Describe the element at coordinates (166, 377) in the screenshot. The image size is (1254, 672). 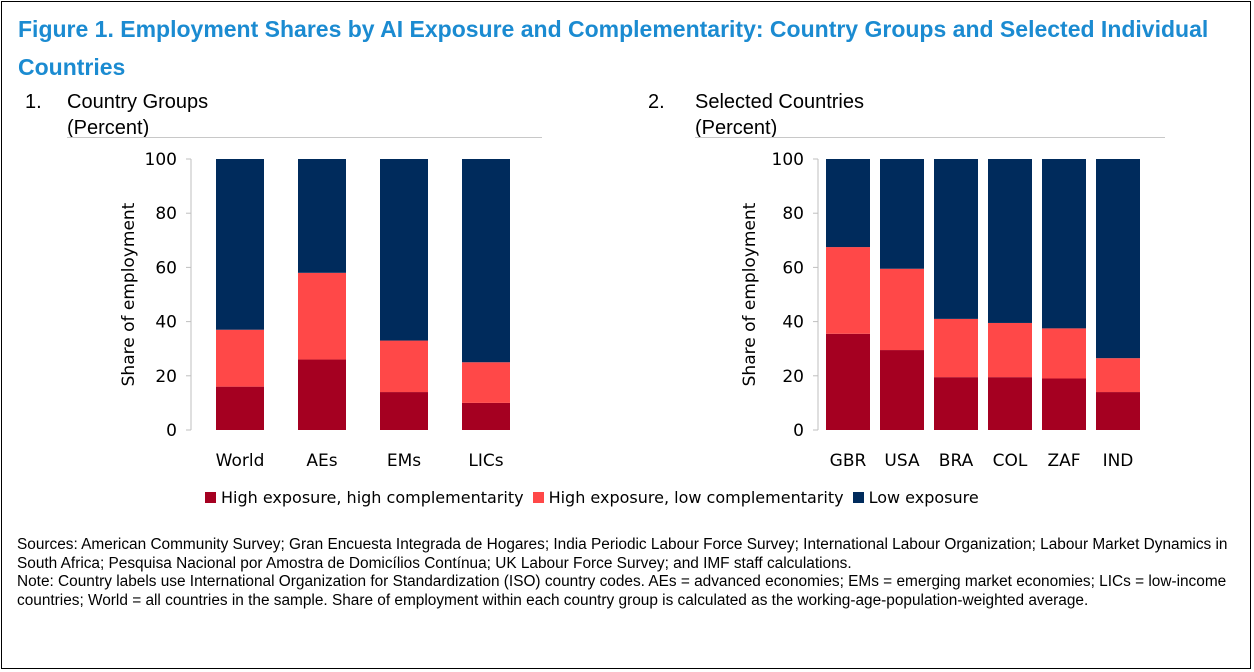
I see `y-tick-label-groups: 20` at that location.